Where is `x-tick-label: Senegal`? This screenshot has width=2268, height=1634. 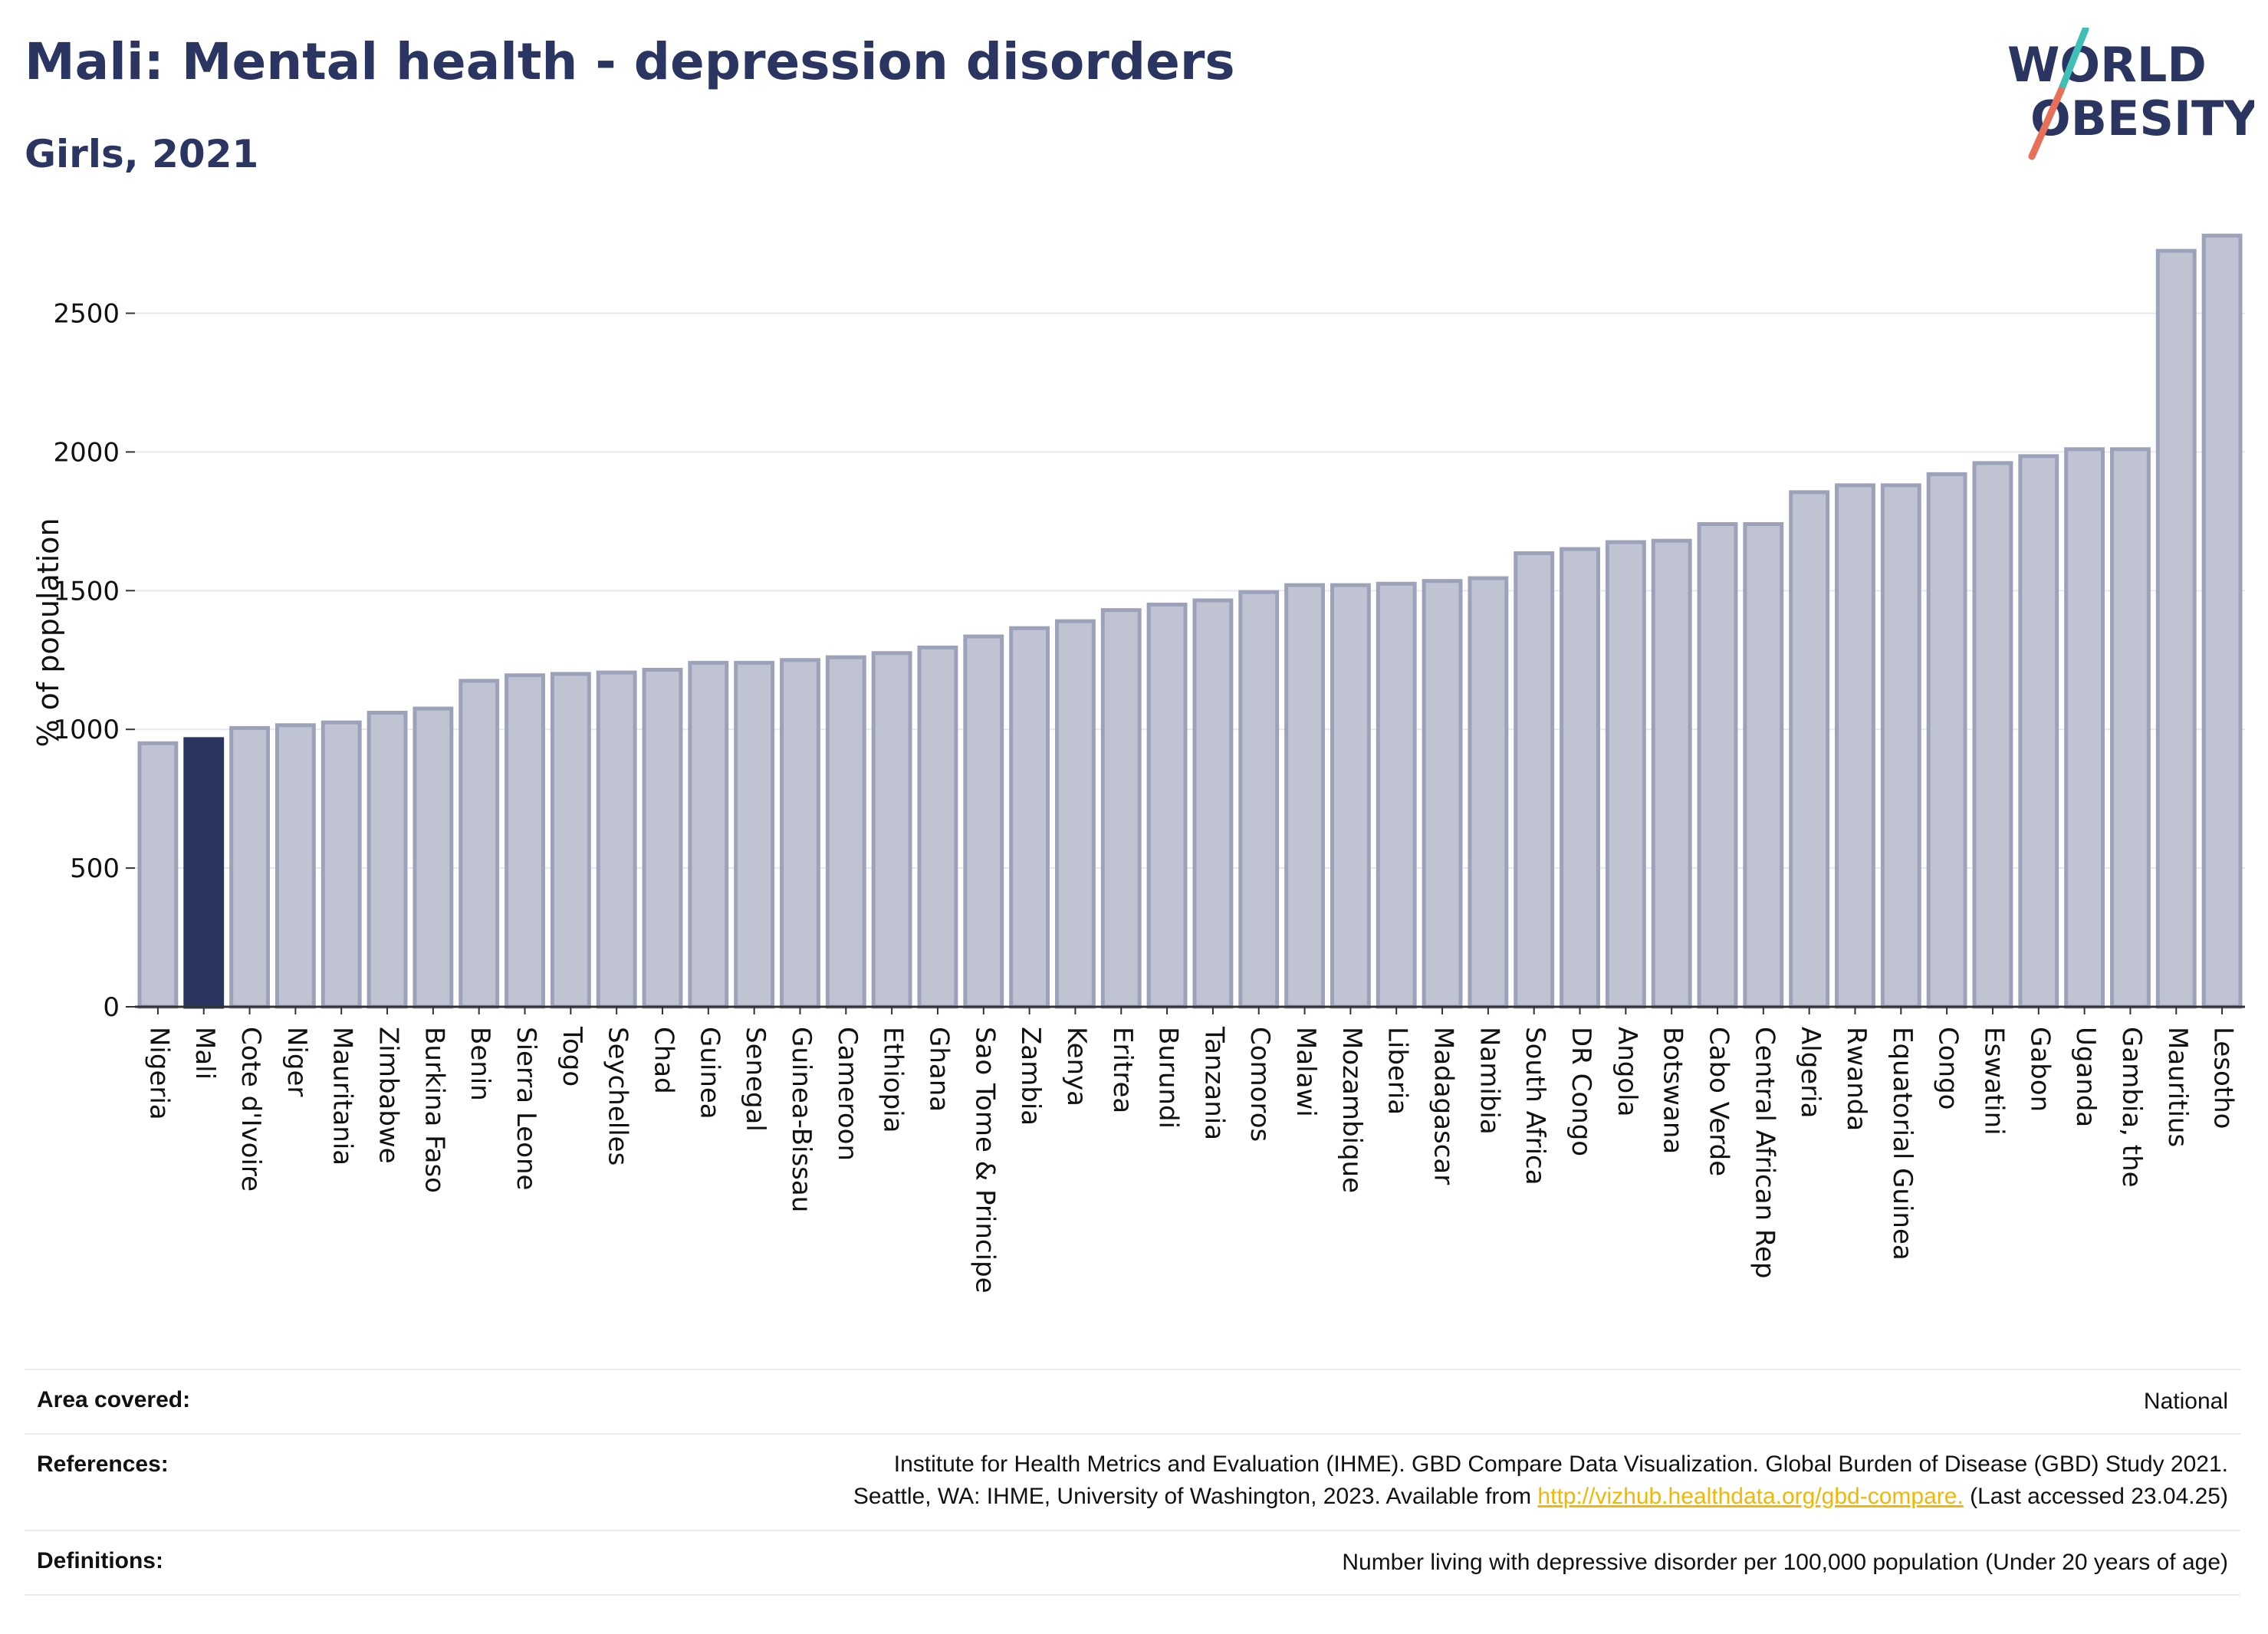
x-tick-label: Senegal is located at coordinates (755, 1079).